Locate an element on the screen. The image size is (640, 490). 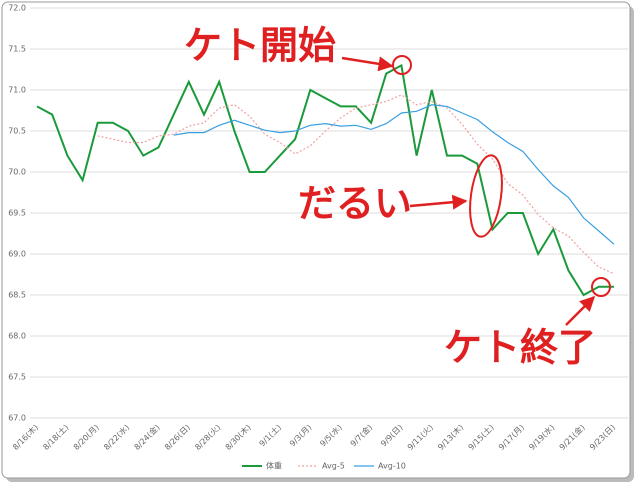
legend-label: Avg-5 is located at coordinates (333, 466).